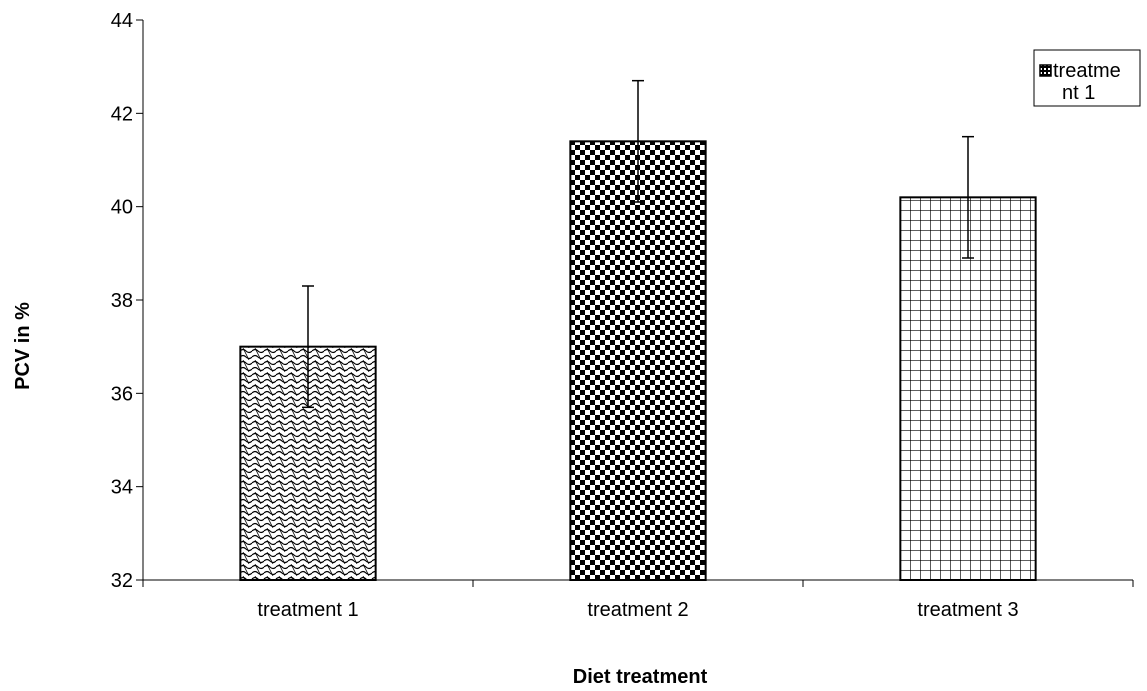  I want to click on y-axis-title: PCV in %, so click(23, 346).